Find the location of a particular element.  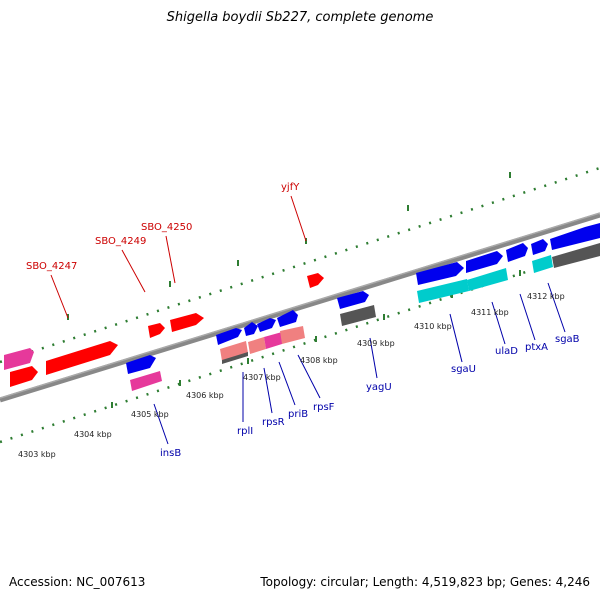

gene-label: SBO_4247 is located at coordinates (51, 266).